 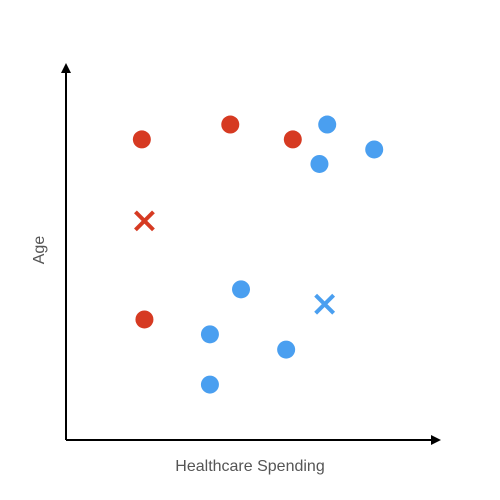 I want to click on y-axis-label: Age, so click(x=39, y=250).